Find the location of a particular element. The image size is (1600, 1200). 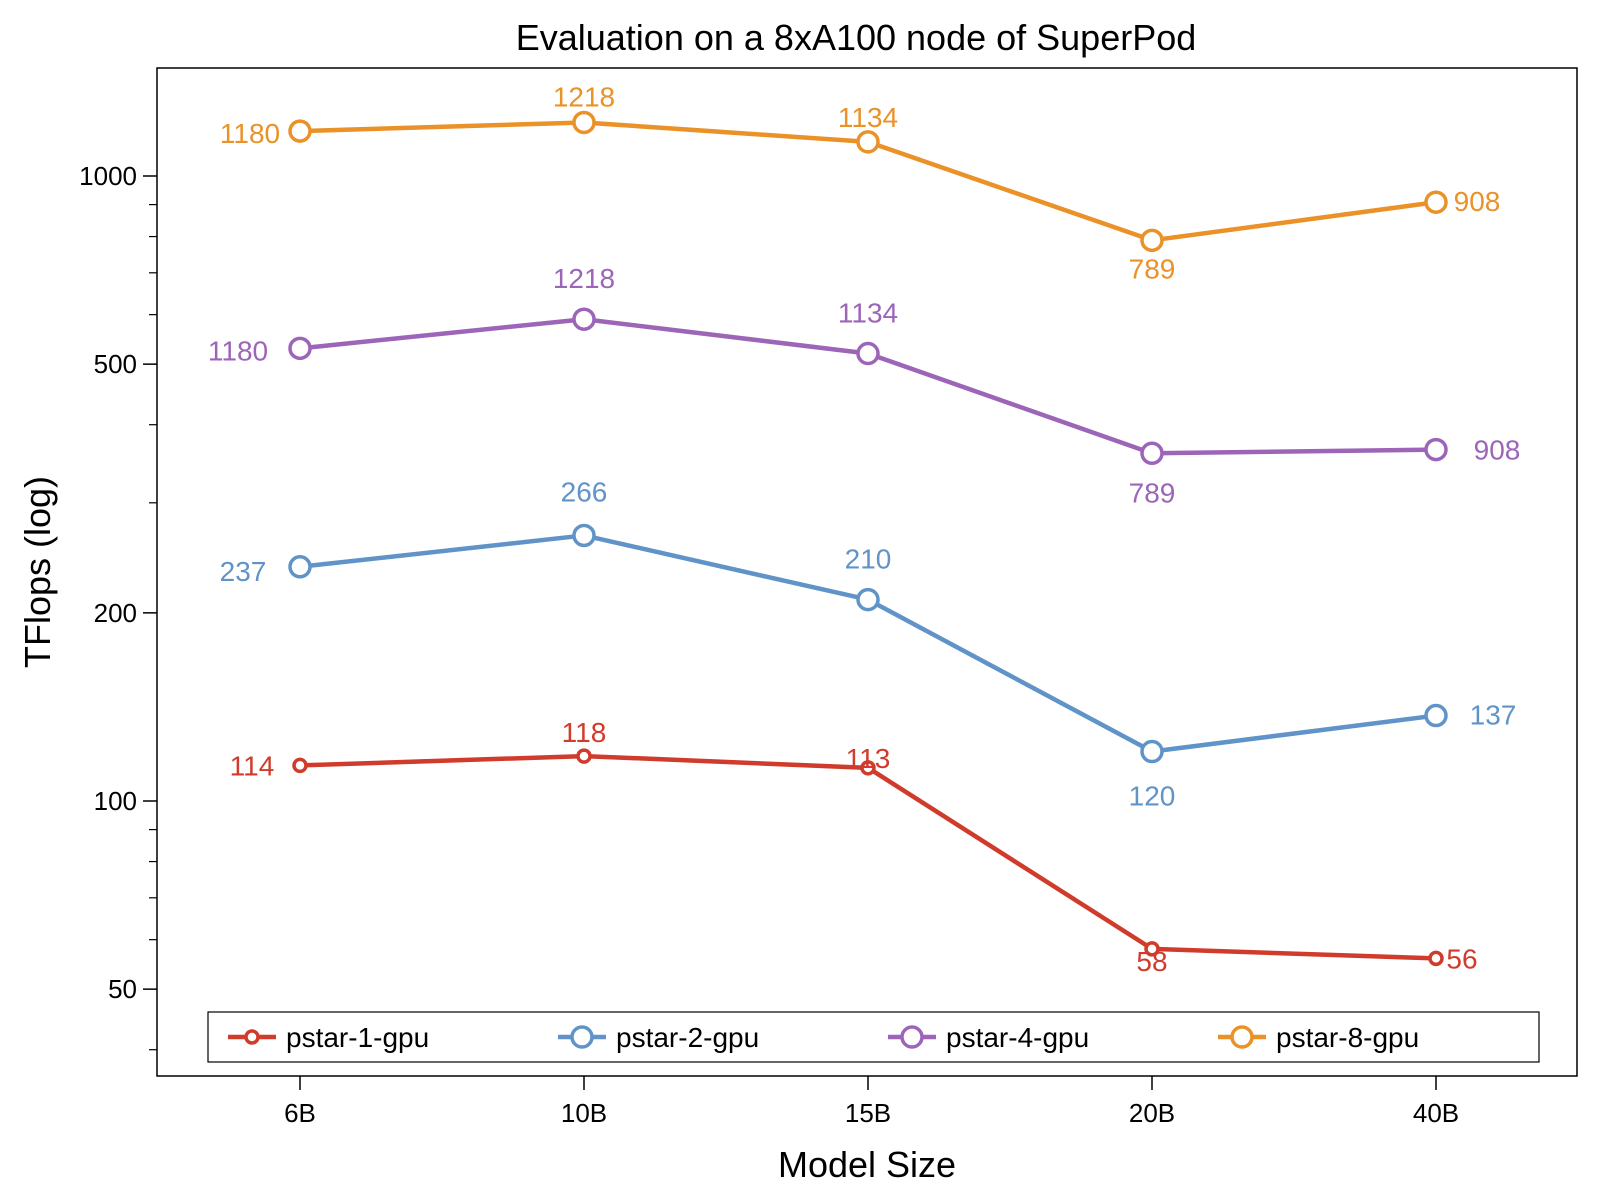

data-label: 58 is located at coordinates (1151, 961).